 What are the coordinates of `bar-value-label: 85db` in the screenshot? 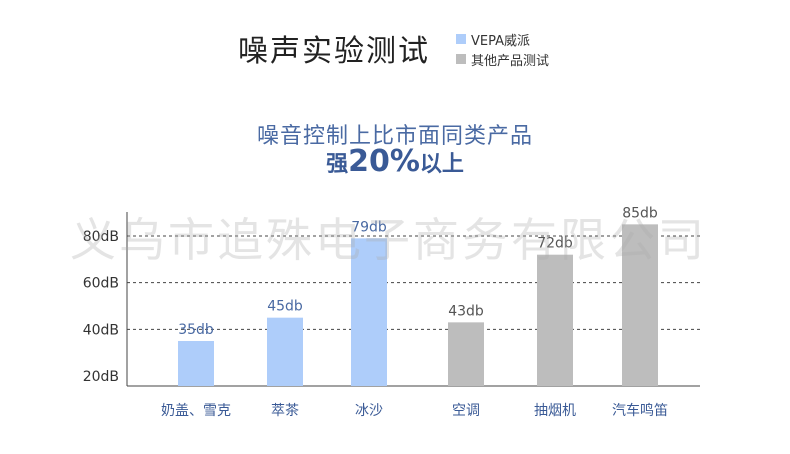 It's located at (640, 213).